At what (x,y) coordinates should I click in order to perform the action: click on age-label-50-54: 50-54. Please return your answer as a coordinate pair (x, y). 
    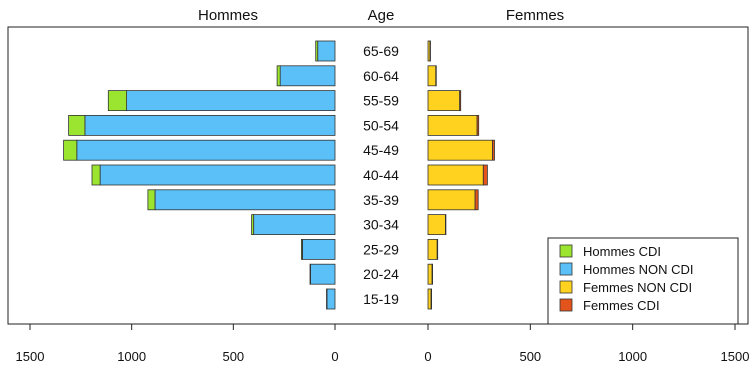
    Looking at the image, I should click on (381, 125).